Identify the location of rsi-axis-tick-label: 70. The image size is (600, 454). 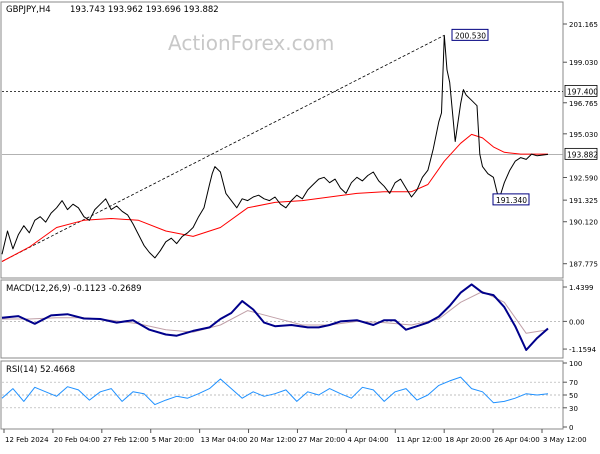
(573, 383).